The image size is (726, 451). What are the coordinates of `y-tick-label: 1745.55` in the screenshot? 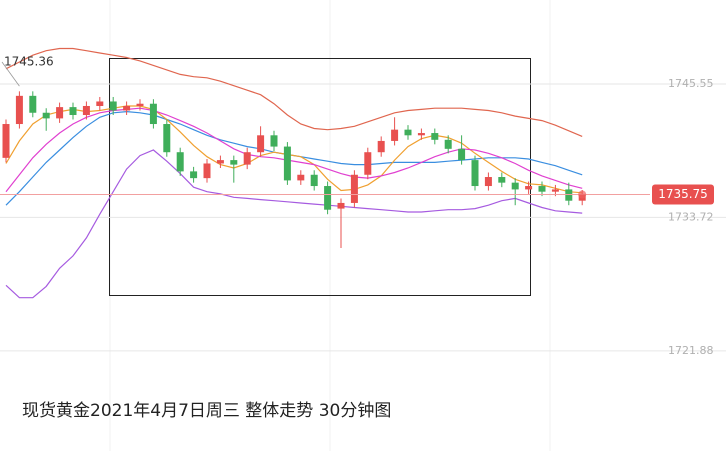 It's located at (691, 83).